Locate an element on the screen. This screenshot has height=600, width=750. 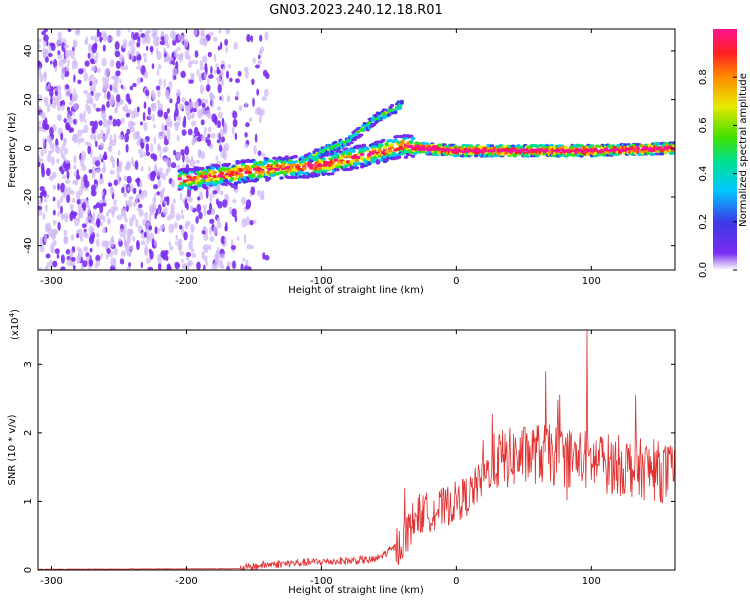
spectrogram-ytick-label: 40 is located at coordinates (28, 51).